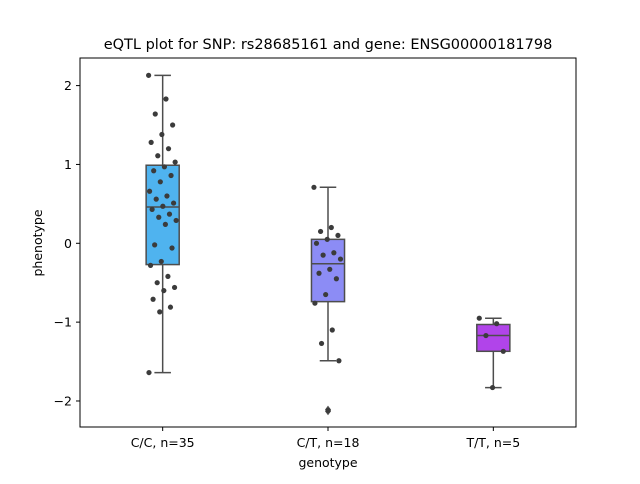  What do you see at coordinates (68, 164) in the screenshot?
I see `y-tick-label: 1` at bounding box center [68, 164].